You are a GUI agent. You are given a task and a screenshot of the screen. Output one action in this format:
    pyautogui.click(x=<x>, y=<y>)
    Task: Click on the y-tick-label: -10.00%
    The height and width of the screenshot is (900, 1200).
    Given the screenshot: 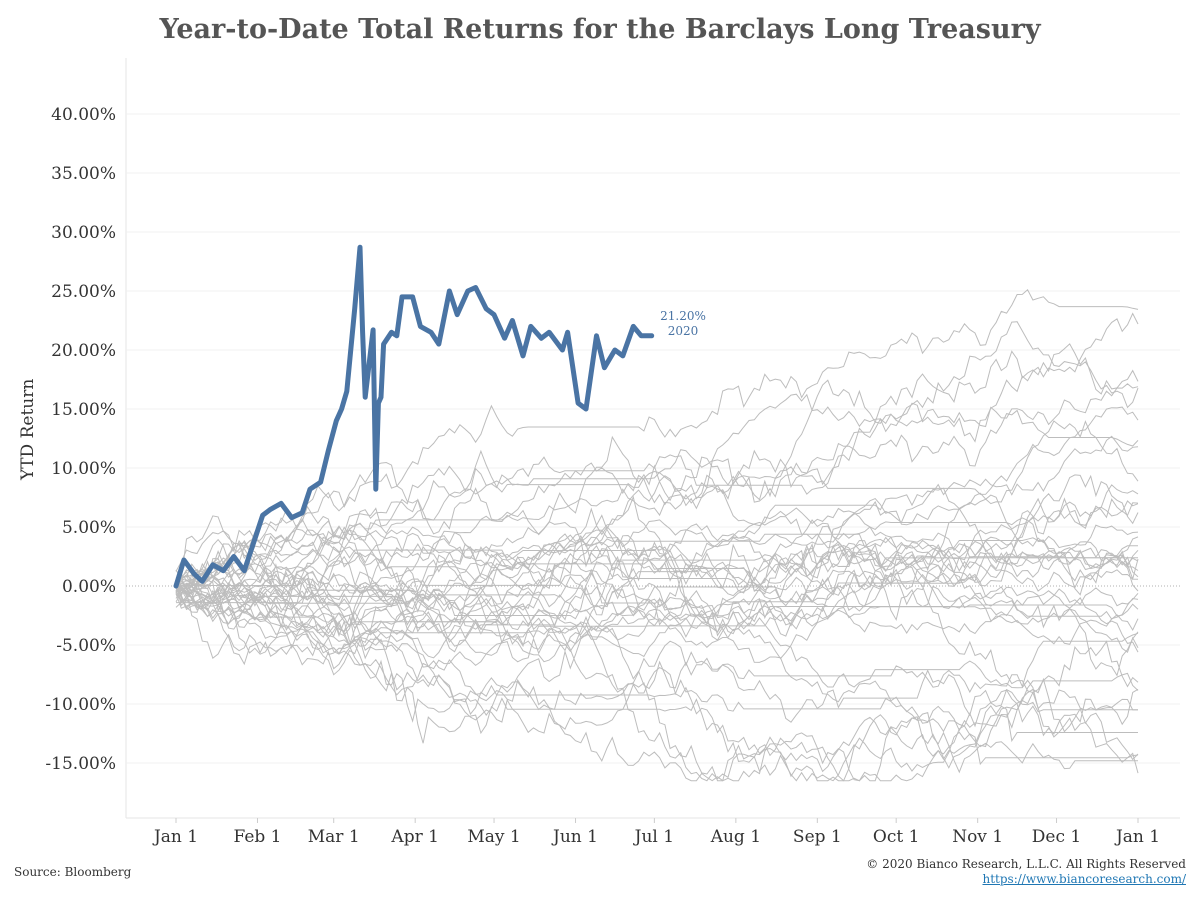 What is the action you would take?
    pyautogui.click(x=80, y=705)
    